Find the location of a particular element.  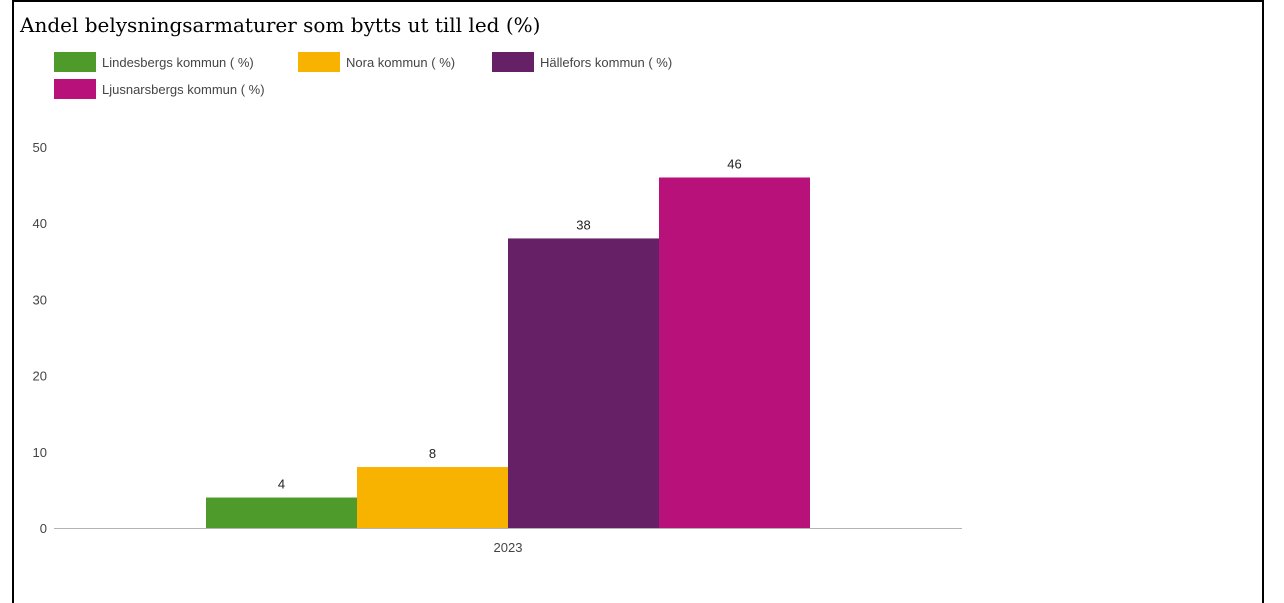

legend-item-lindesberg: Lindesbergs kommun ( %) is located at coordinates (154, 62).